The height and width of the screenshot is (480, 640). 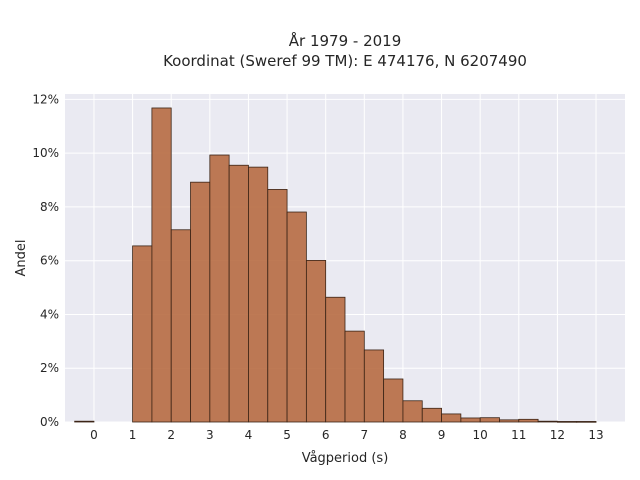 What do you see at coordinates (442, 435) in the screenshot?
I see `x-tick-label: 9` at bounding box center [442, 435].